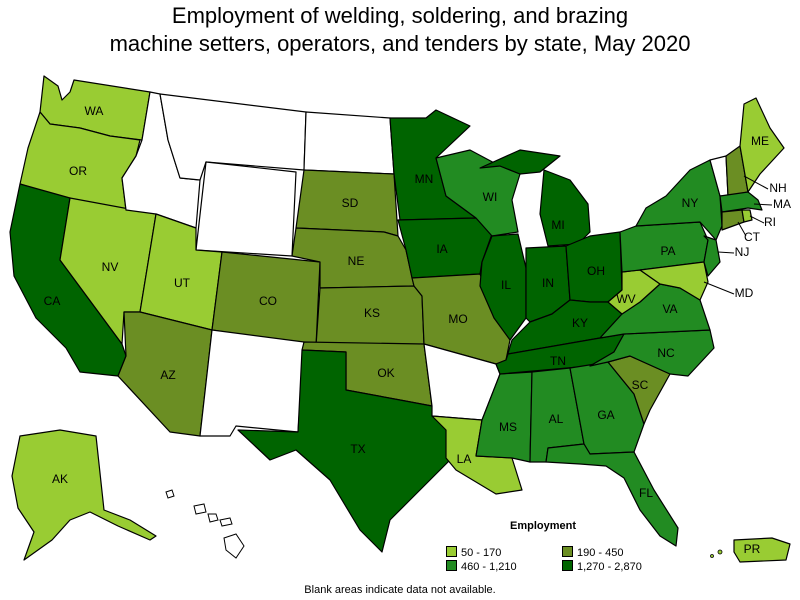 This screenshot has height=600, width=800. Describe the element at coordinates (457, 319) in the screenshot. I see `svg-text: MO` at that location.